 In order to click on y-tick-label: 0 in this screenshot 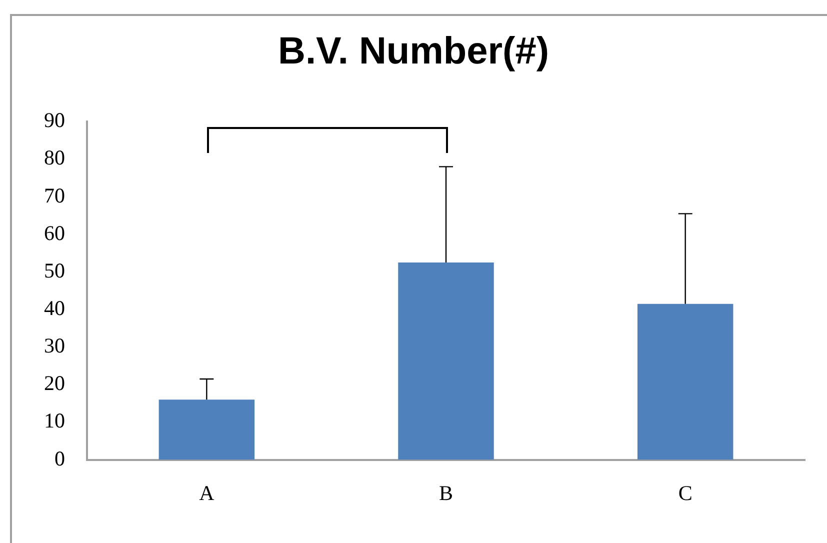, I will do `click(59, 458)`.